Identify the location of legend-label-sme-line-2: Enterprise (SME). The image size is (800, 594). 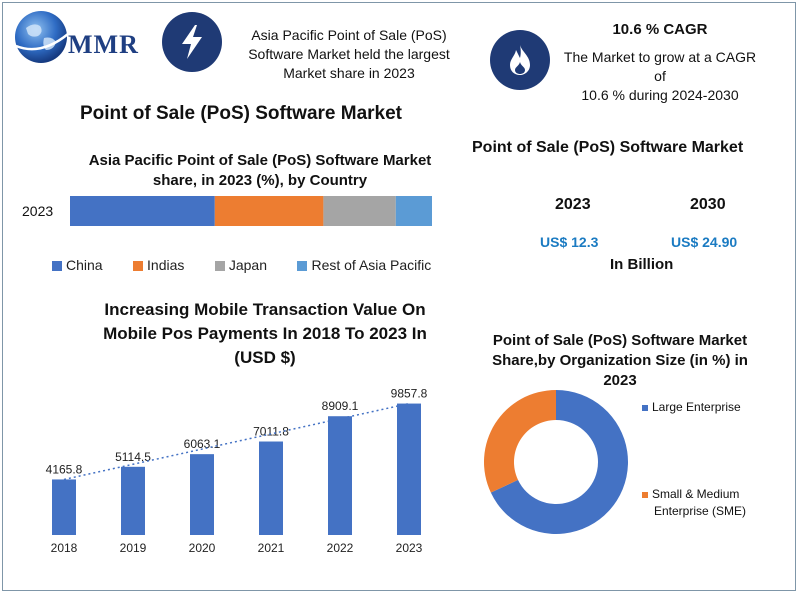
(700, 511).